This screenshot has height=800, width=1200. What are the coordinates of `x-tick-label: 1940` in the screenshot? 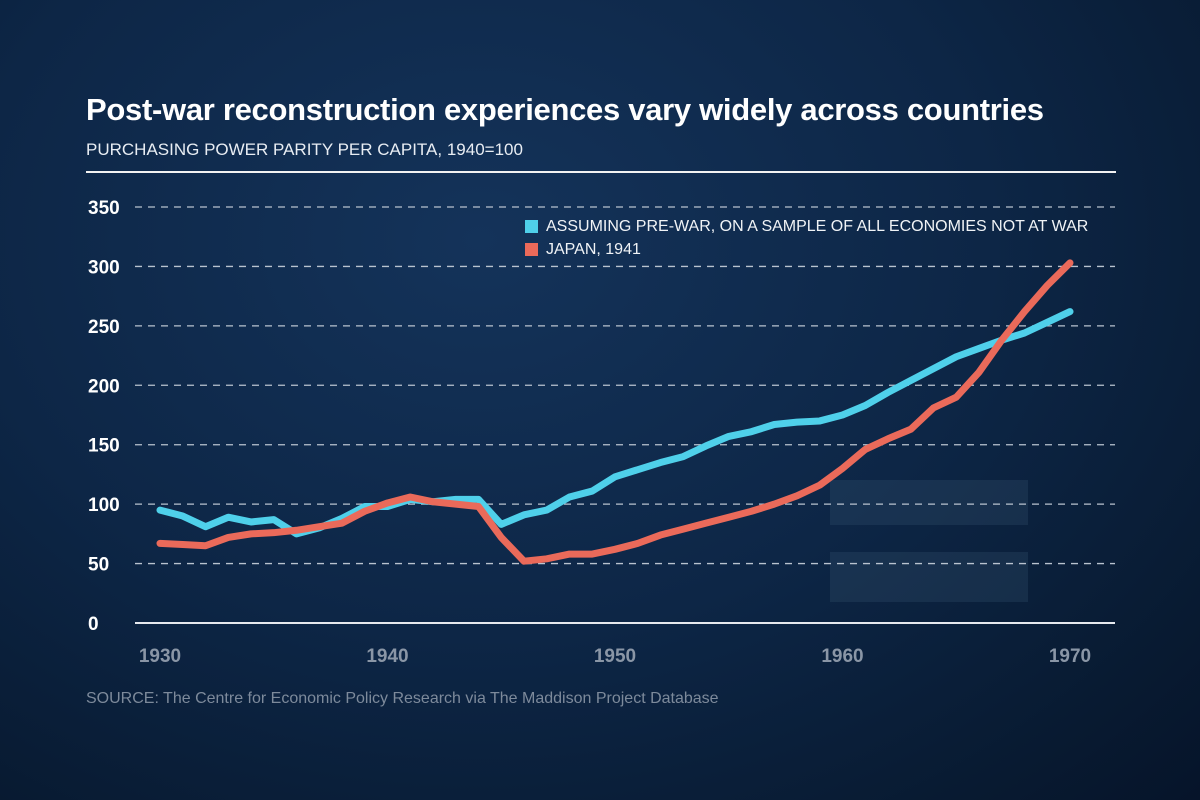 It's located at (387, 656).